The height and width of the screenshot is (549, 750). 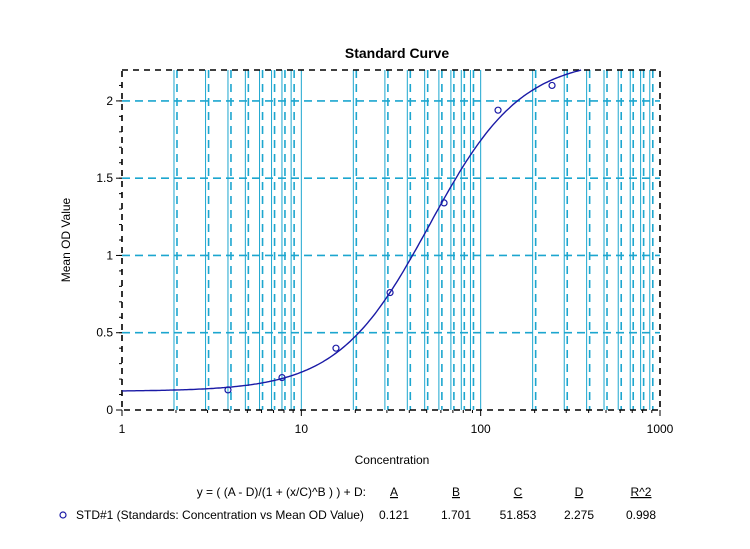 What do you see at coordinates (104, 333) in the screenshot?
I see `y-tick-label: 0.5` at bounding box center [104, 333].